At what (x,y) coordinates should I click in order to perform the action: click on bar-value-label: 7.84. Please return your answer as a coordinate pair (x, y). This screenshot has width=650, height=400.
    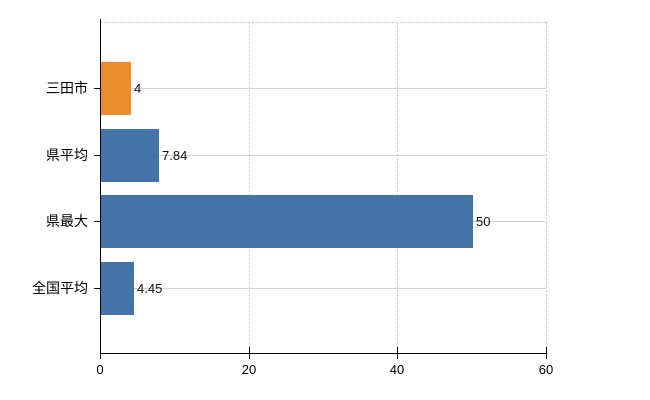
    Looking at the image, I should click on (175, 155).